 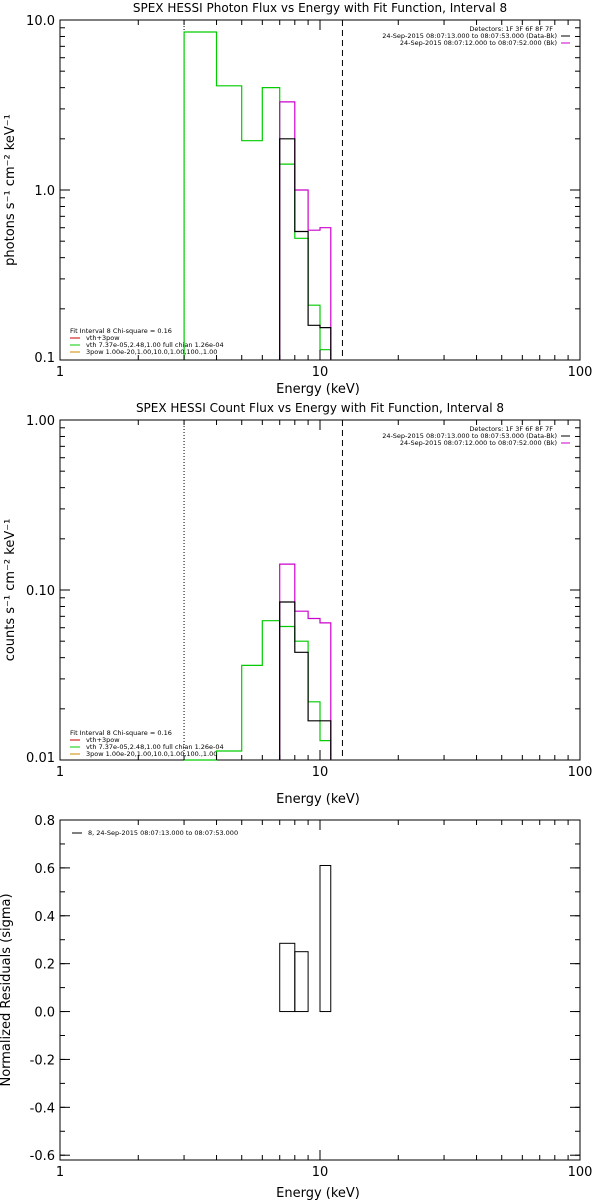 What do you see at coordinates (10, 590) in the screenshot?
I see `y-axis-label: counts s⁻¹ cm⁻² keV⁻¹` at bounding box center [10, 590].